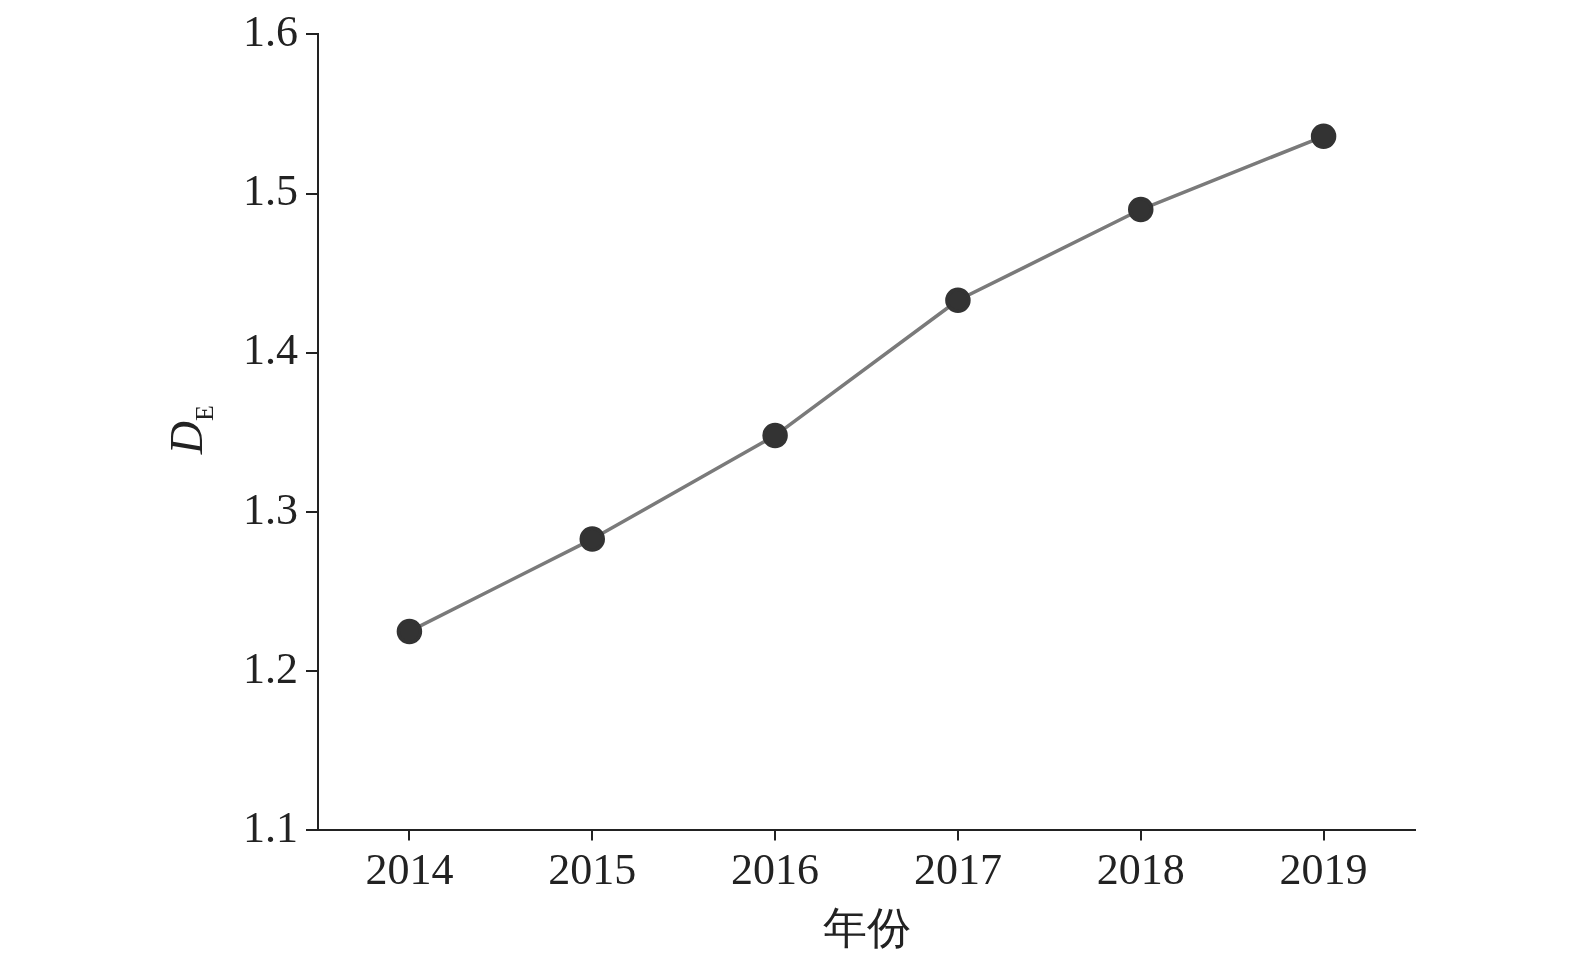 This screenshot has height=963, width=1575. Describe the element at coordinates (270, 509) in the screenshot. I see `y-tick-label: 1.3` at that location.